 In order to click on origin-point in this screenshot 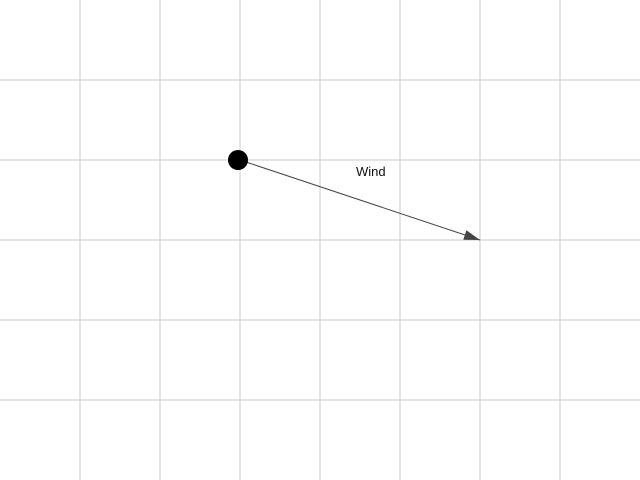, I will do `click(238, 160)`.